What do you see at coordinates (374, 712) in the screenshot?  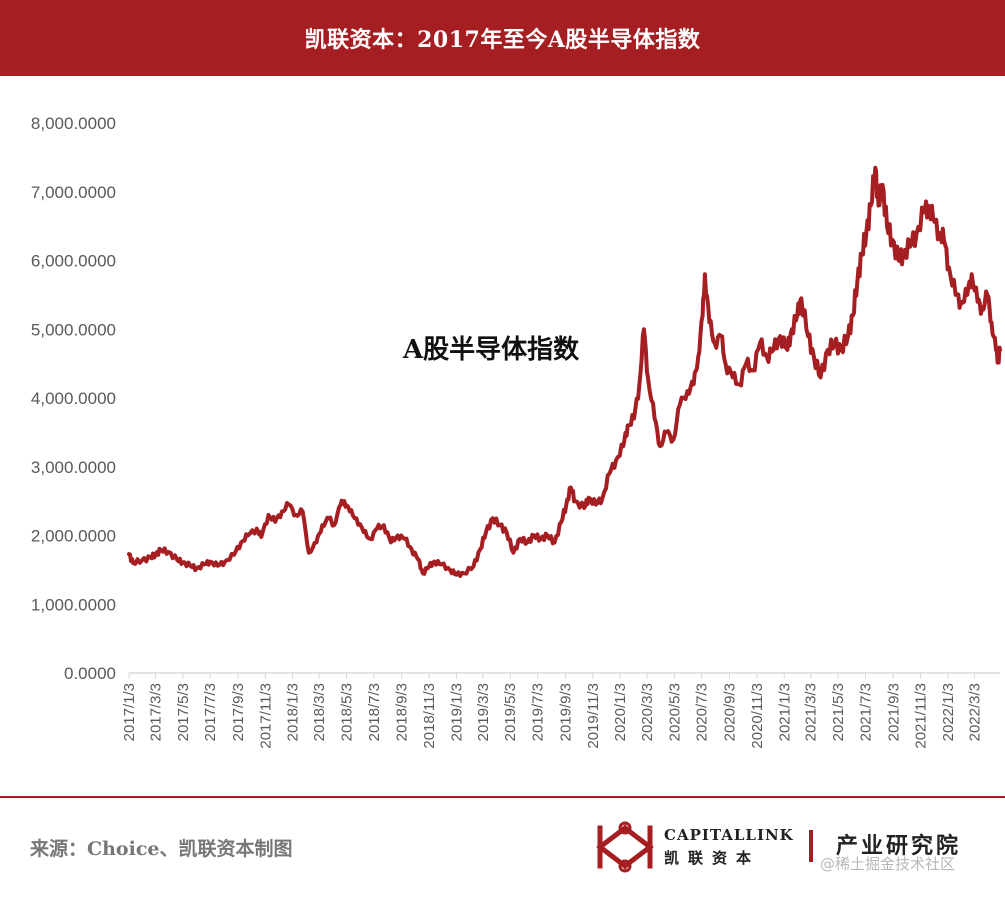 I see `x-tick-label: 2018/7/3` at bounding box center [374, 712].